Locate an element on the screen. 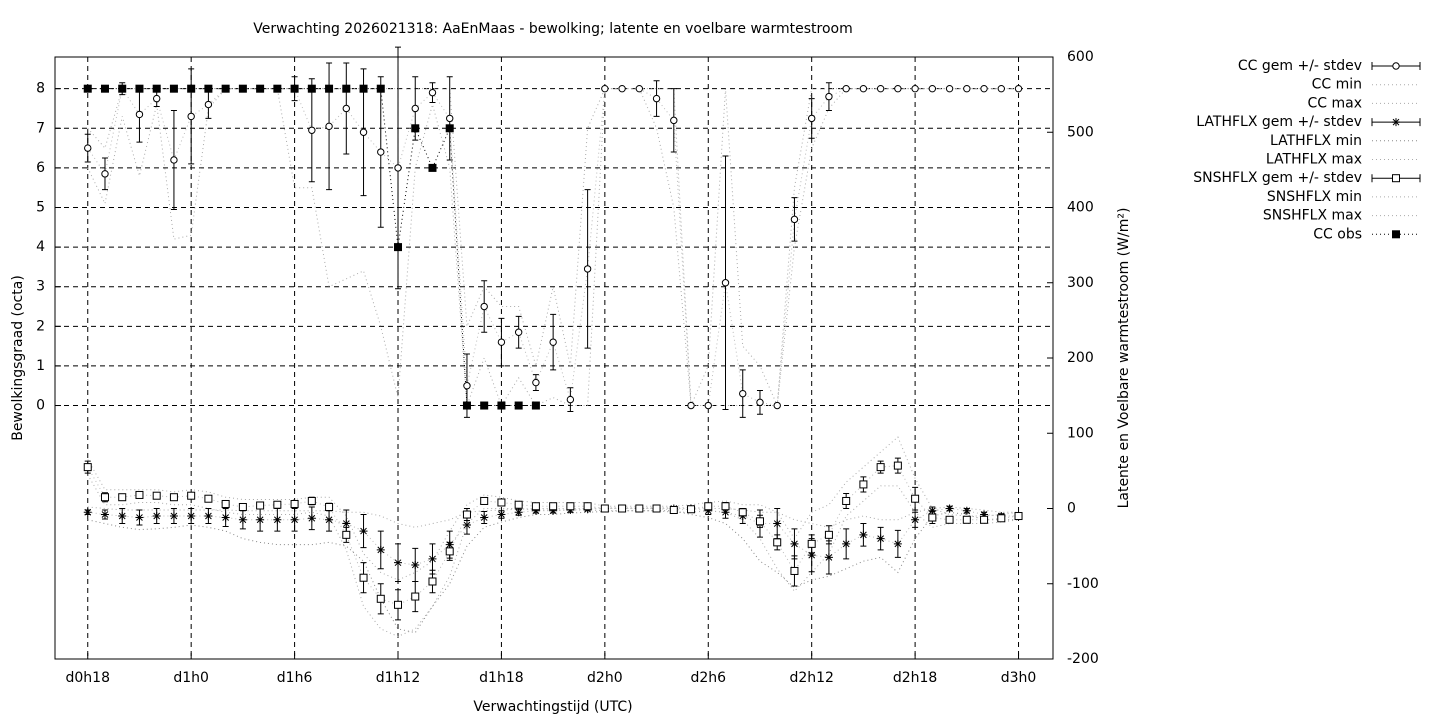 The width and height of the screenshot is (1440, 720). x-axis-label: Verwachtingstijd (UTC) is located at coordinates (552, 707).